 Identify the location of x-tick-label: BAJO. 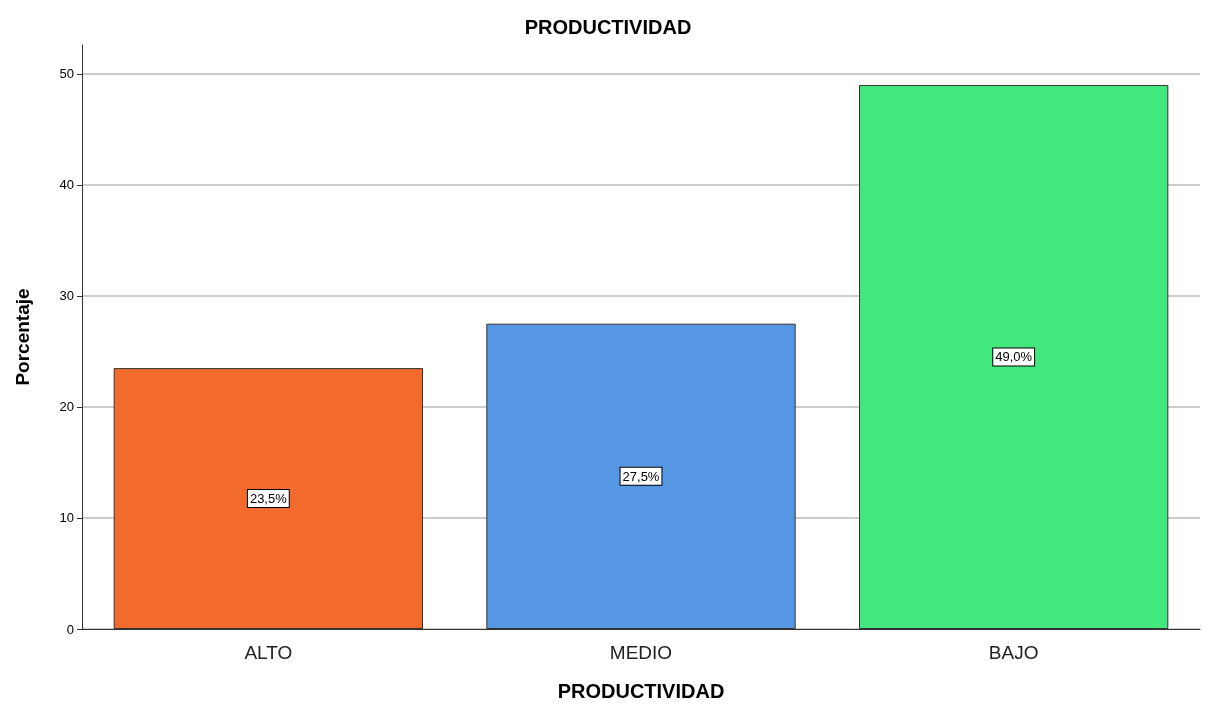
(1013, 652).